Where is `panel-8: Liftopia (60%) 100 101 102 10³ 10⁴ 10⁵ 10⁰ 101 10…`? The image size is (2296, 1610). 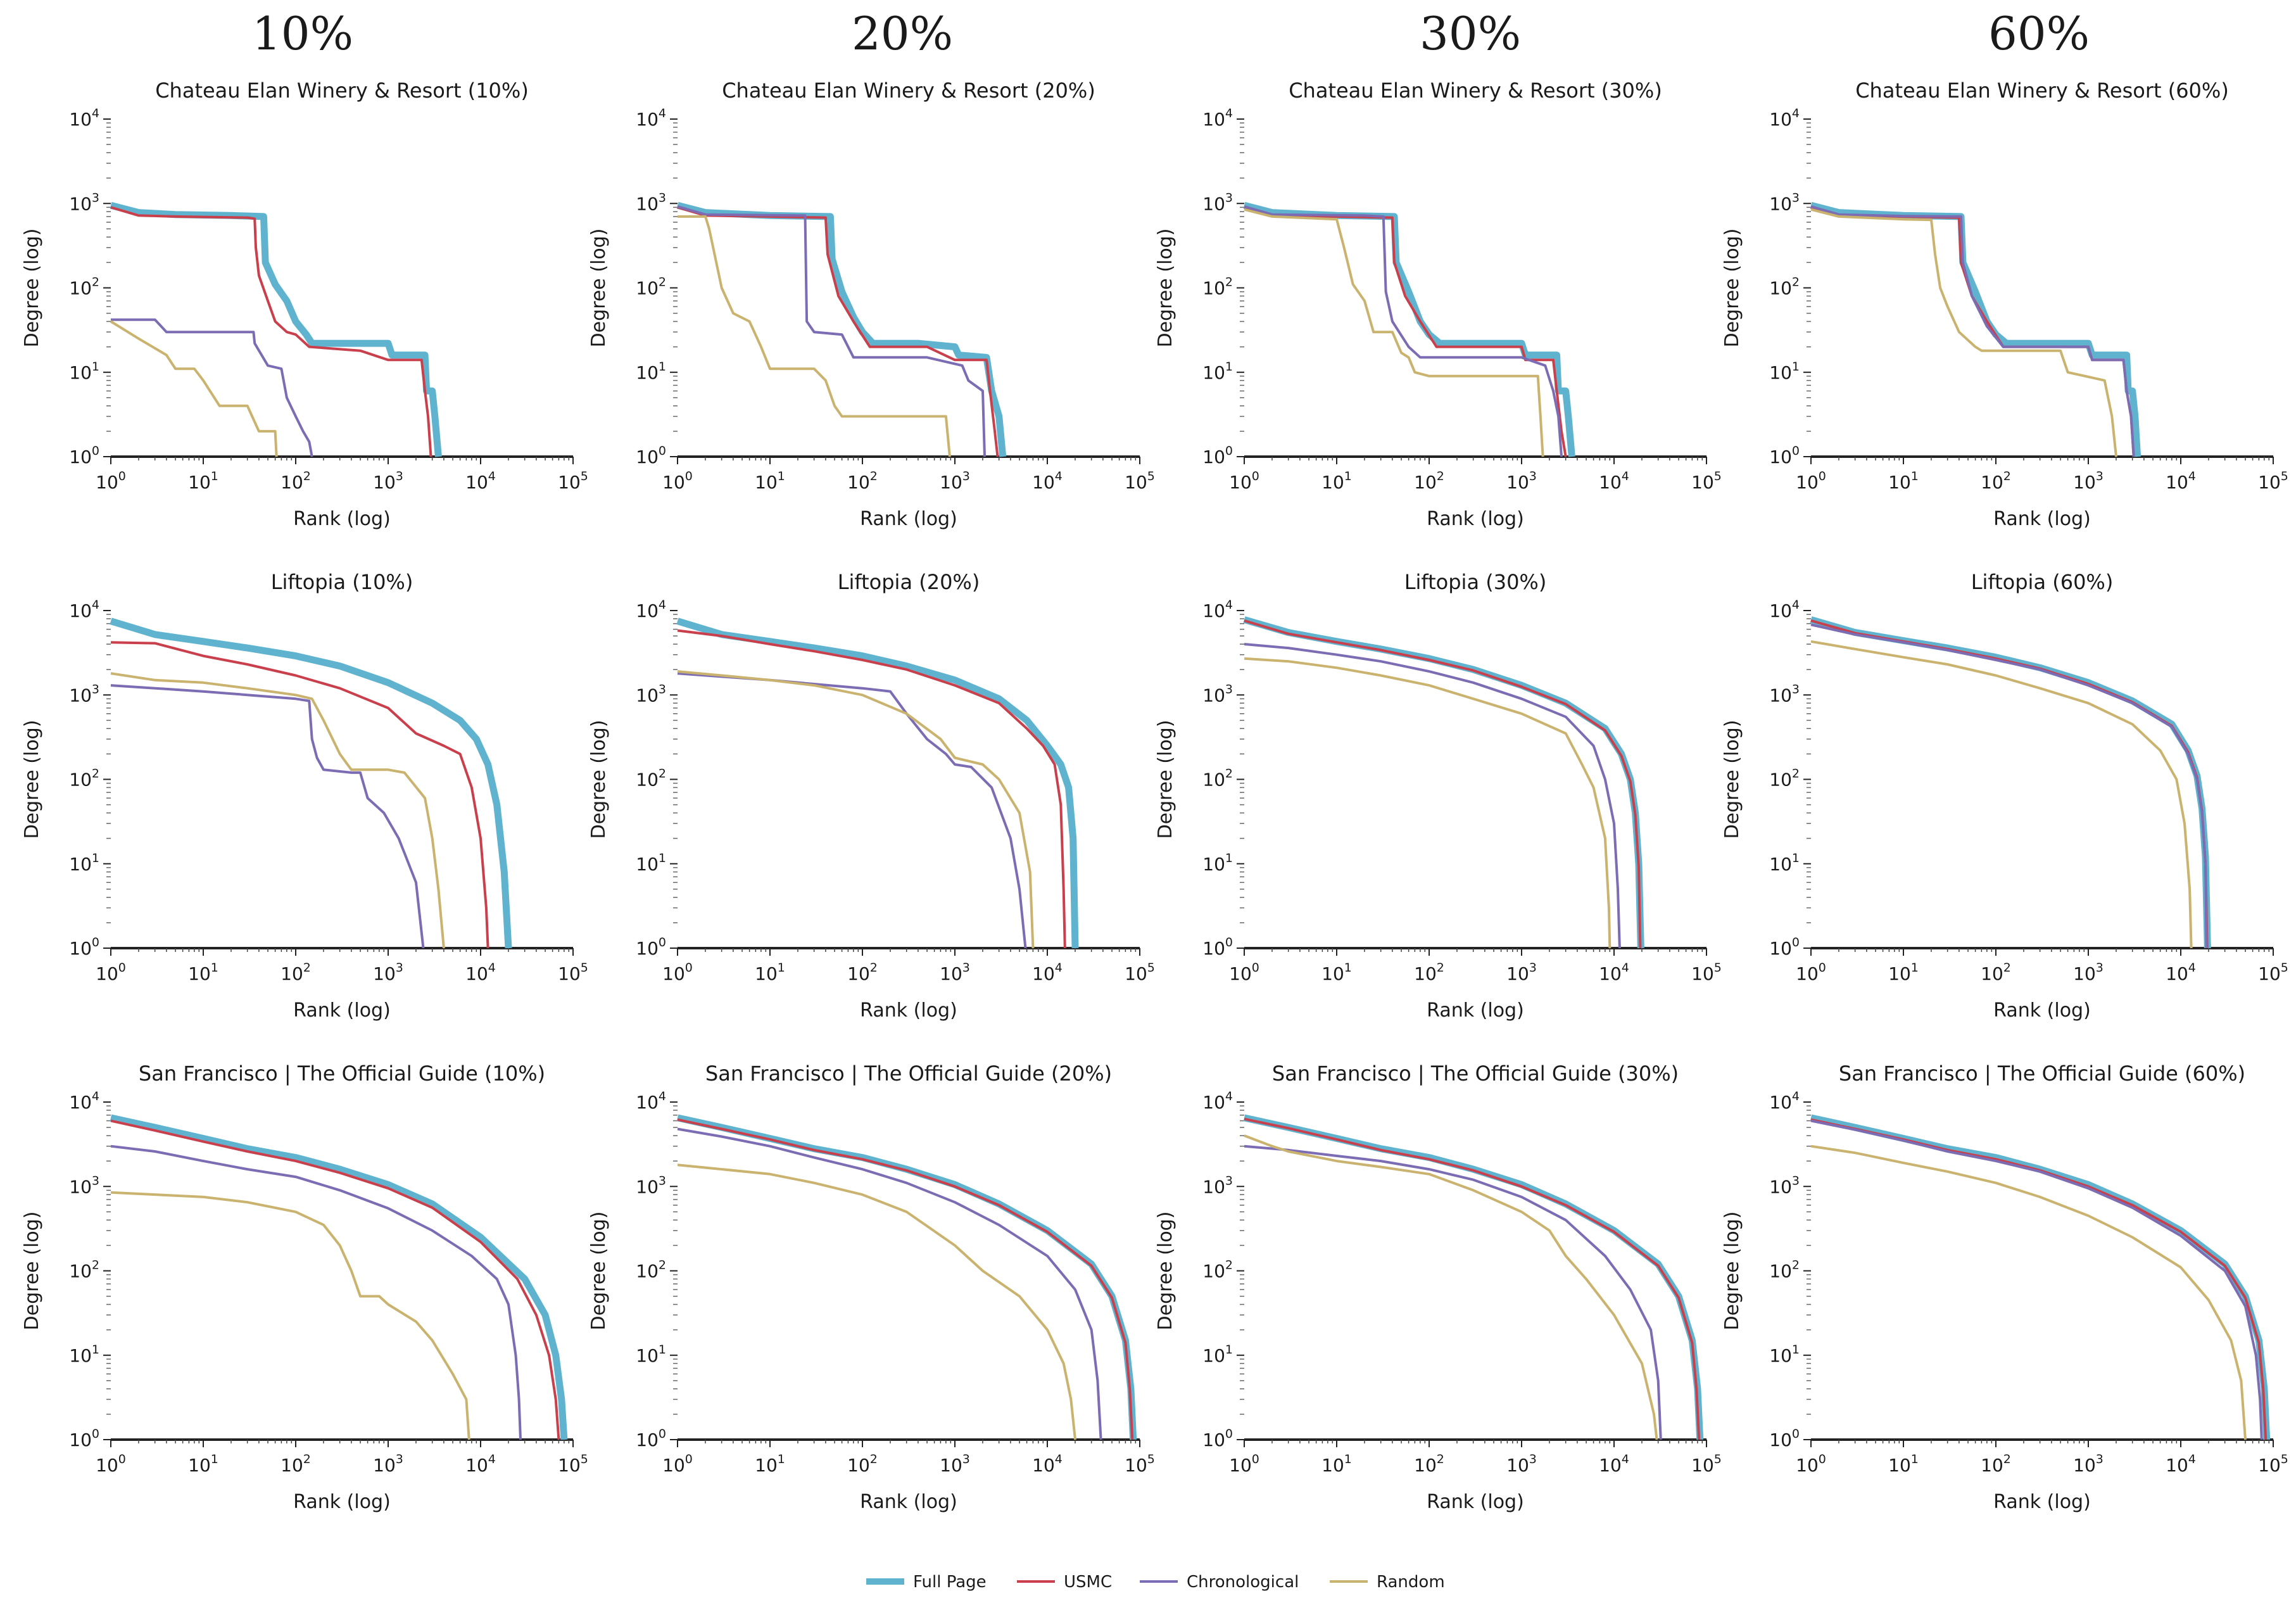
panel-8: Liftopia (60%) 100 101 102 10³ 10⁴ 10⁵ 10⁰ 101 10… is located at coordinates (2004, 796).